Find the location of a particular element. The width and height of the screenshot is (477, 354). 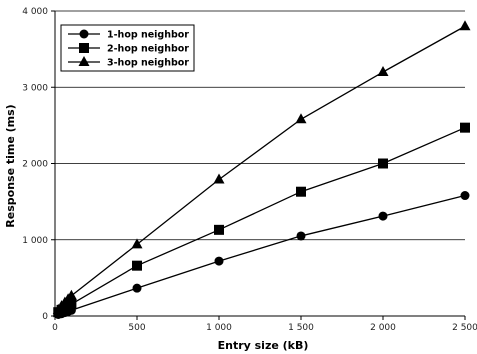

x-tick-label: 2 500 is located at coordinates (464, 328).